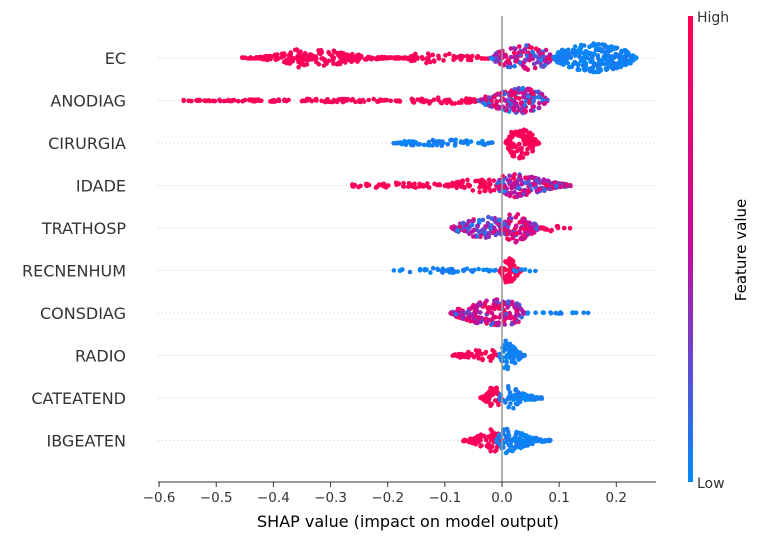 This screenshot has width=760, height=540. Describe the element at coordinates (86, 441) in the screenshot. I see `feature-label: IBGEATEN` at that location.